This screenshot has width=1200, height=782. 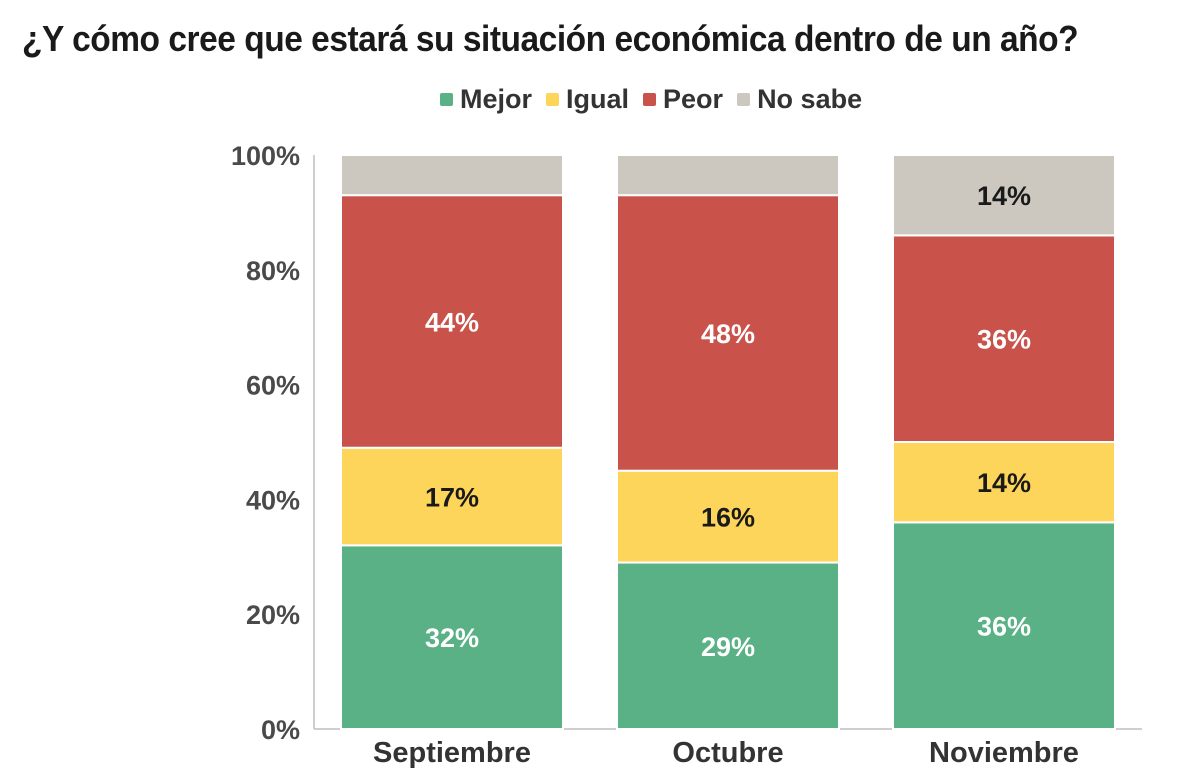 I want to click on legend-label-mejor: Mejor, so click(x=496, y=99).